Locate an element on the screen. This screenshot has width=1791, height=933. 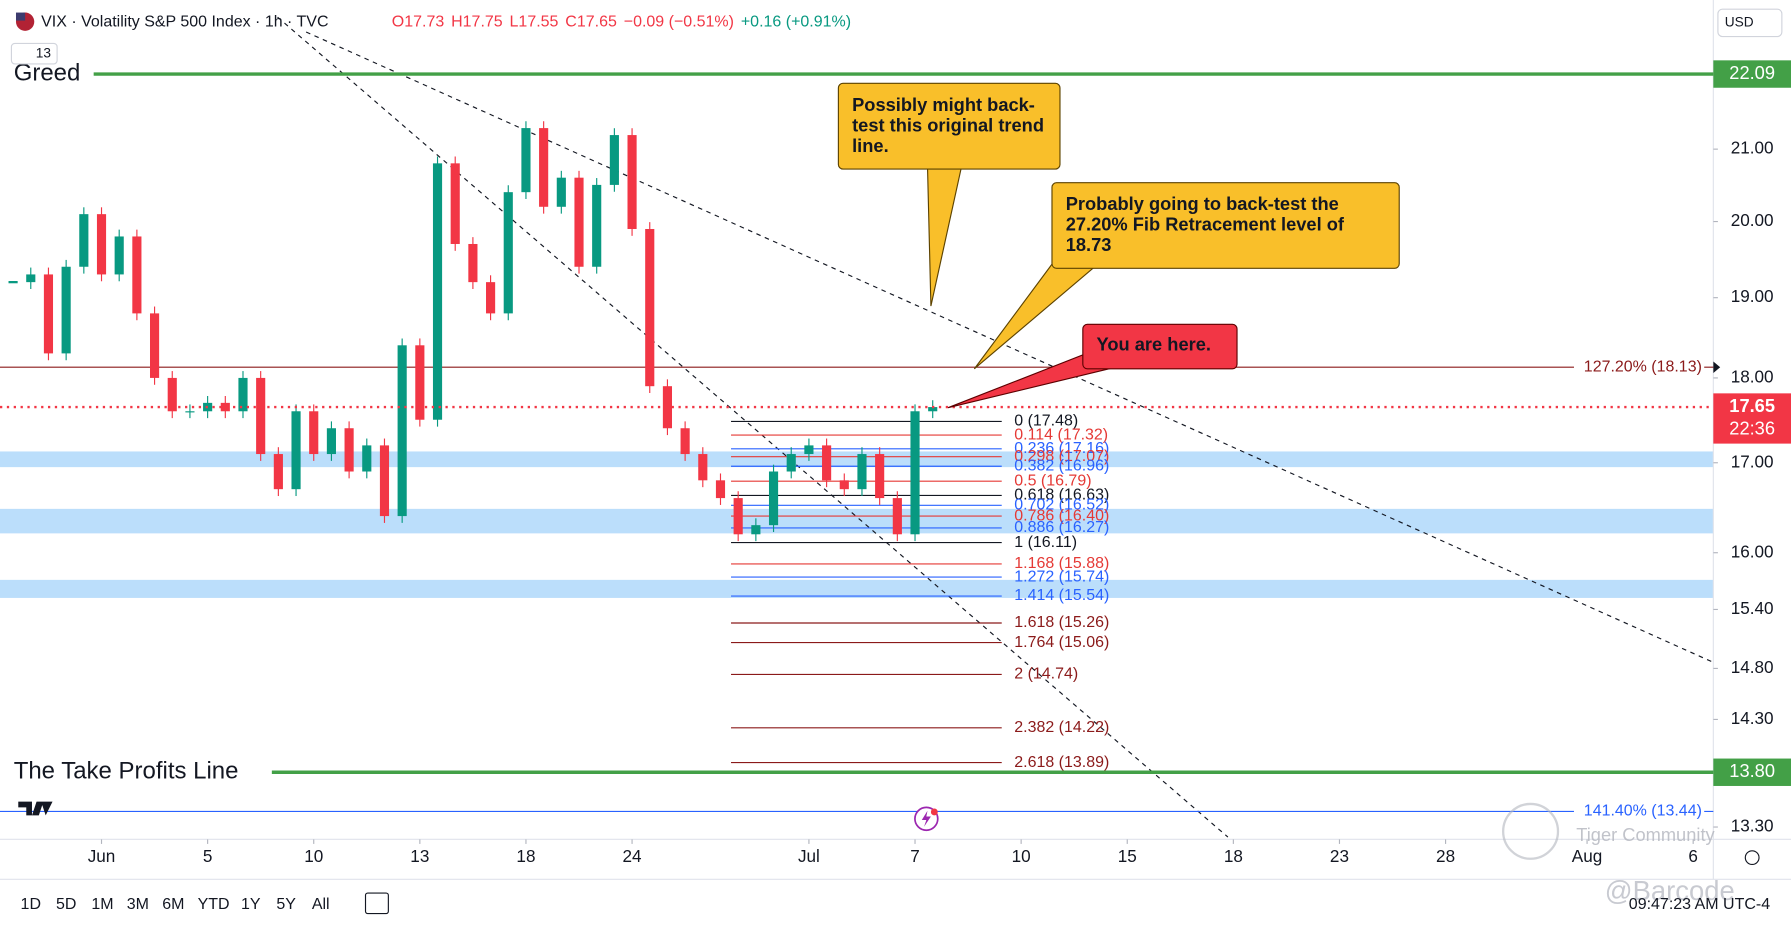
y-tick-label: 13.30 is located at coordinates (1752, 826).